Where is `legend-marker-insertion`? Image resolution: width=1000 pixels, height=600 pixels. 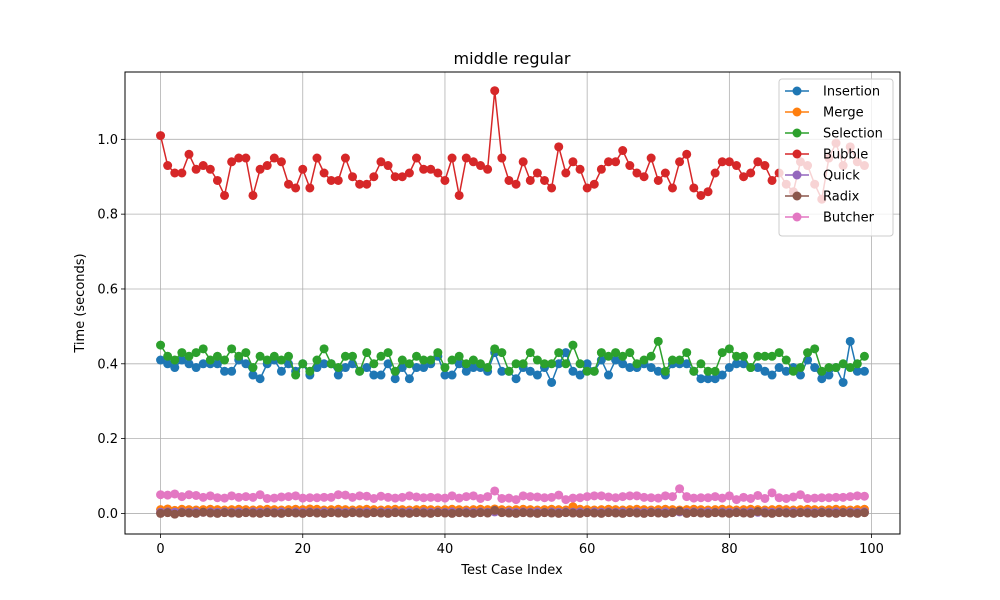 legend-marker-insertion is located at coordinates (797, 91).